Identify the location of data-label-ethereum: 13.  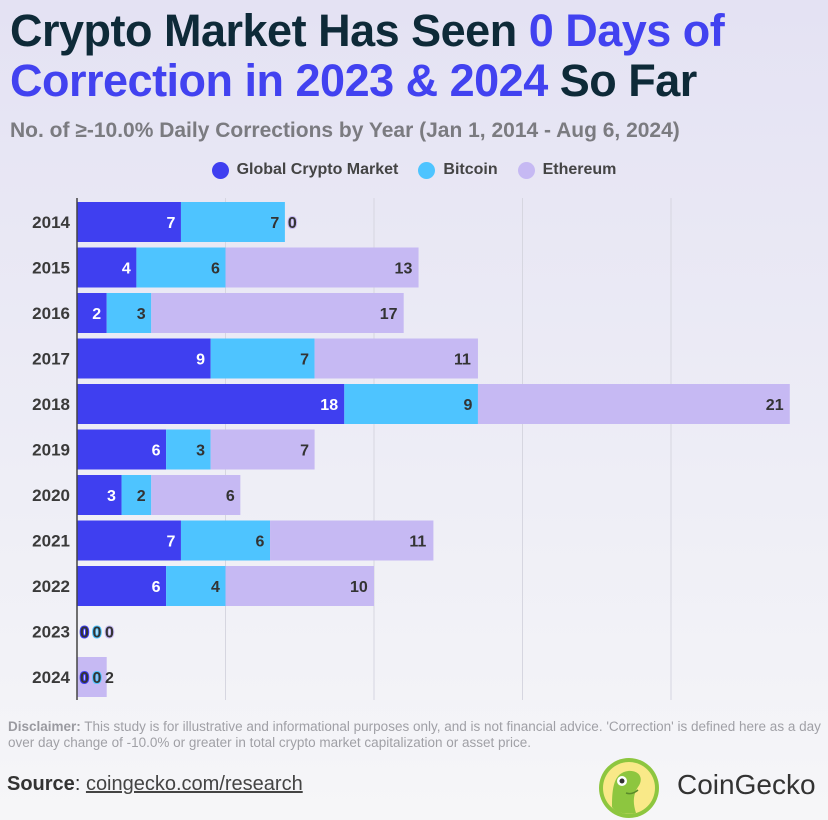
(404, 269).